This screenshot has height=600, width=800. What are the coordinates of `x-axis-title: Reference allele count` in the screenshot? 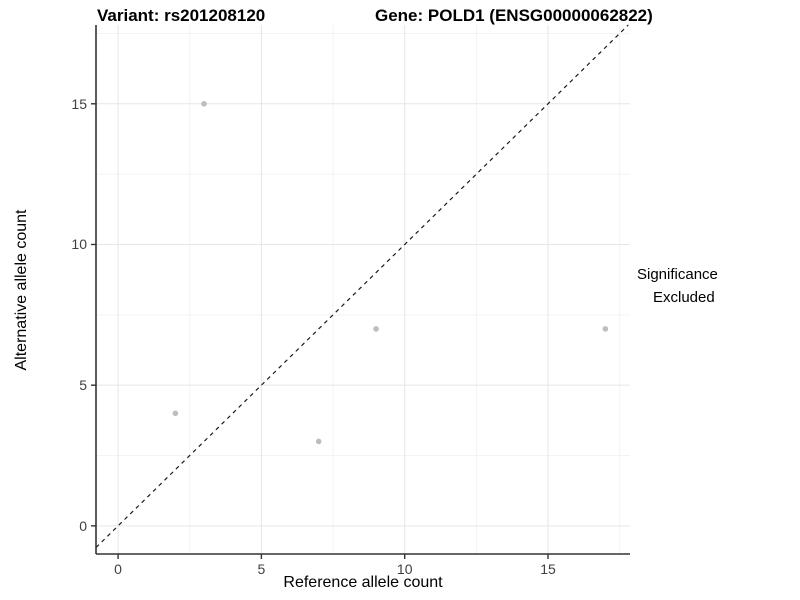 It's located at (363, 582).